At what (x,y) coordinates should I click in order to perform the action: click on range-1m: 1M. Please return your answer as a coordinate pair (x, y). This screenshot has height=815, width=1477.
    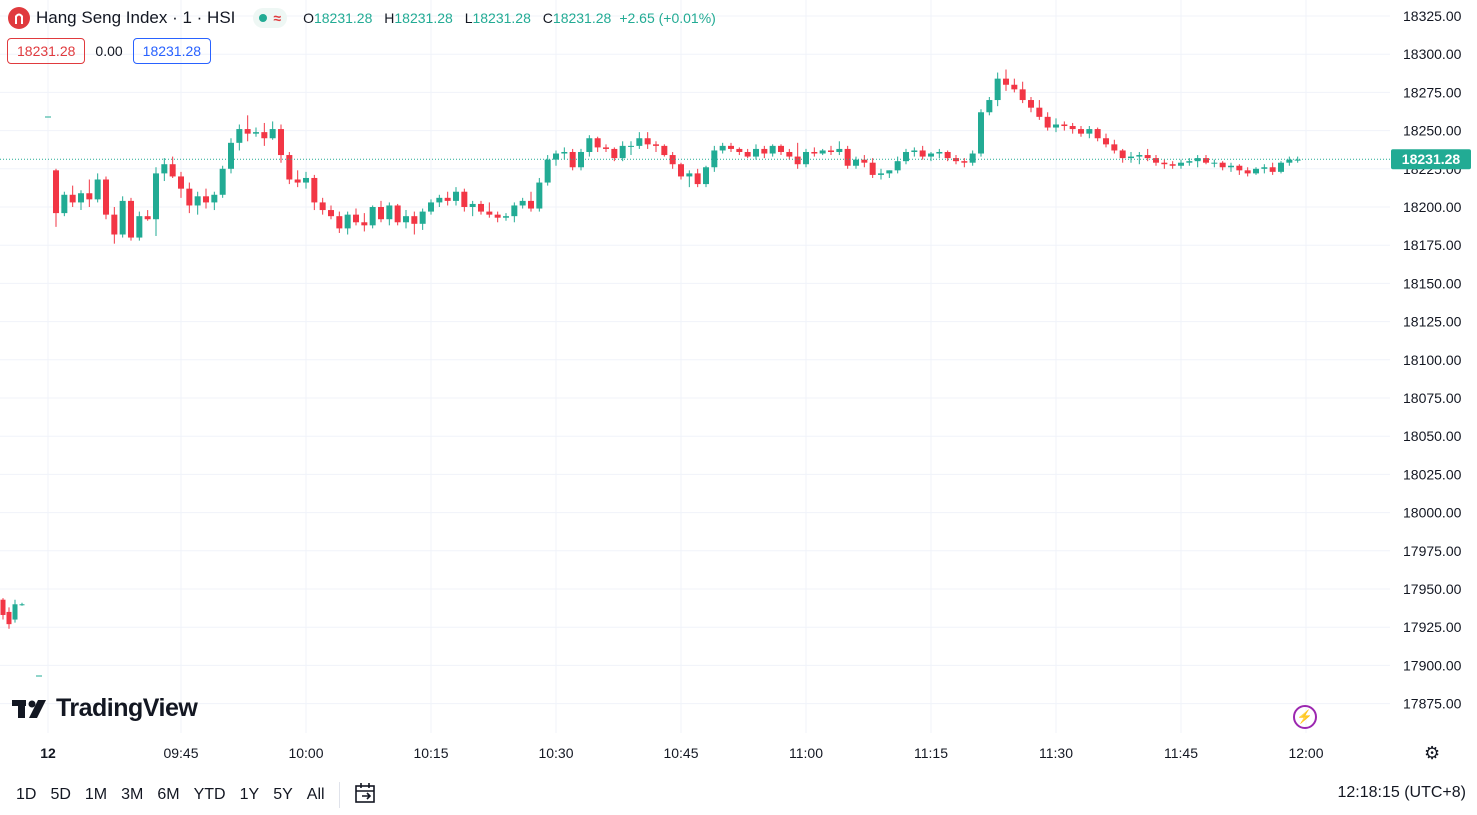
    Looking at the image, I should click on (96, 794).